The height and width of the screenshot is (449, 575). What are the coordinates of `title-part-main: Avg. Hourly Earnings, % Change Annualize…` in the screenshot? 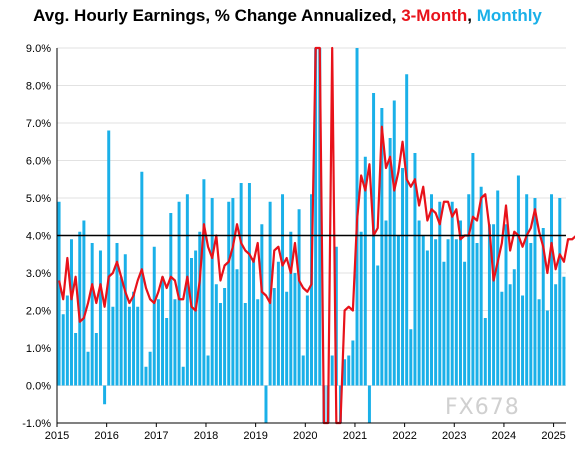 It's located at (217, 15).